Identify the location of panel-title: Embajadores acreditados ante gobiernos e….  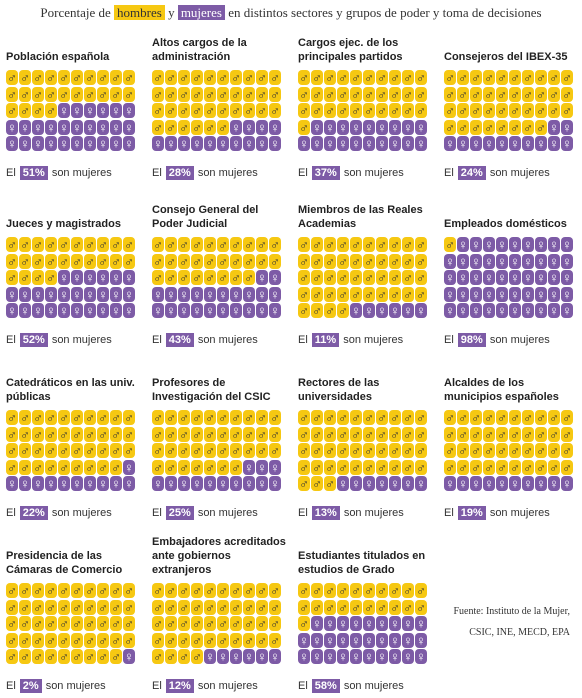
(219, 556).